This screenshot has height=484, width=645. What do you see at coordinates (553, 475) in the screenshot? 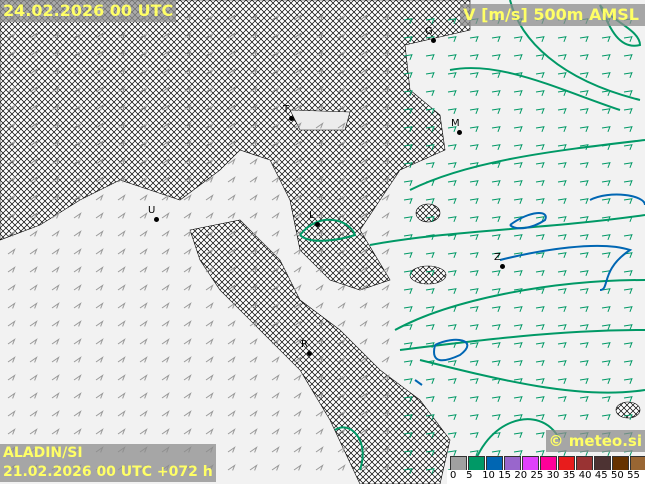
I see `legend-tick: 30` at bounding box center [553, 475].